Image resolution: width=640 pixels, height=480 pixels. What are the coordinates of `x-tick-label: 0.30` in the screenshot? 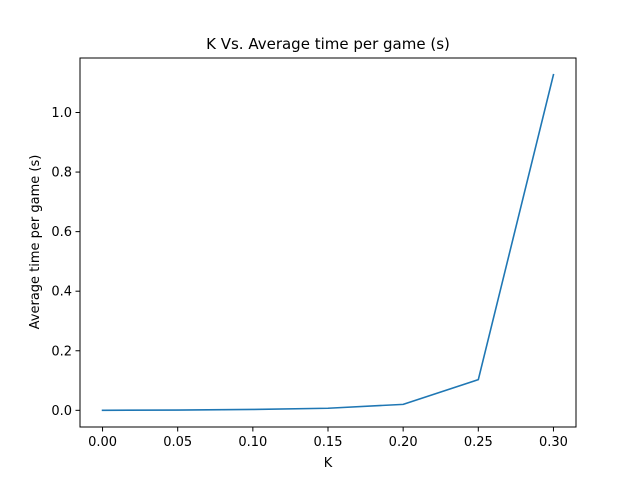 It's located at (553, 442).